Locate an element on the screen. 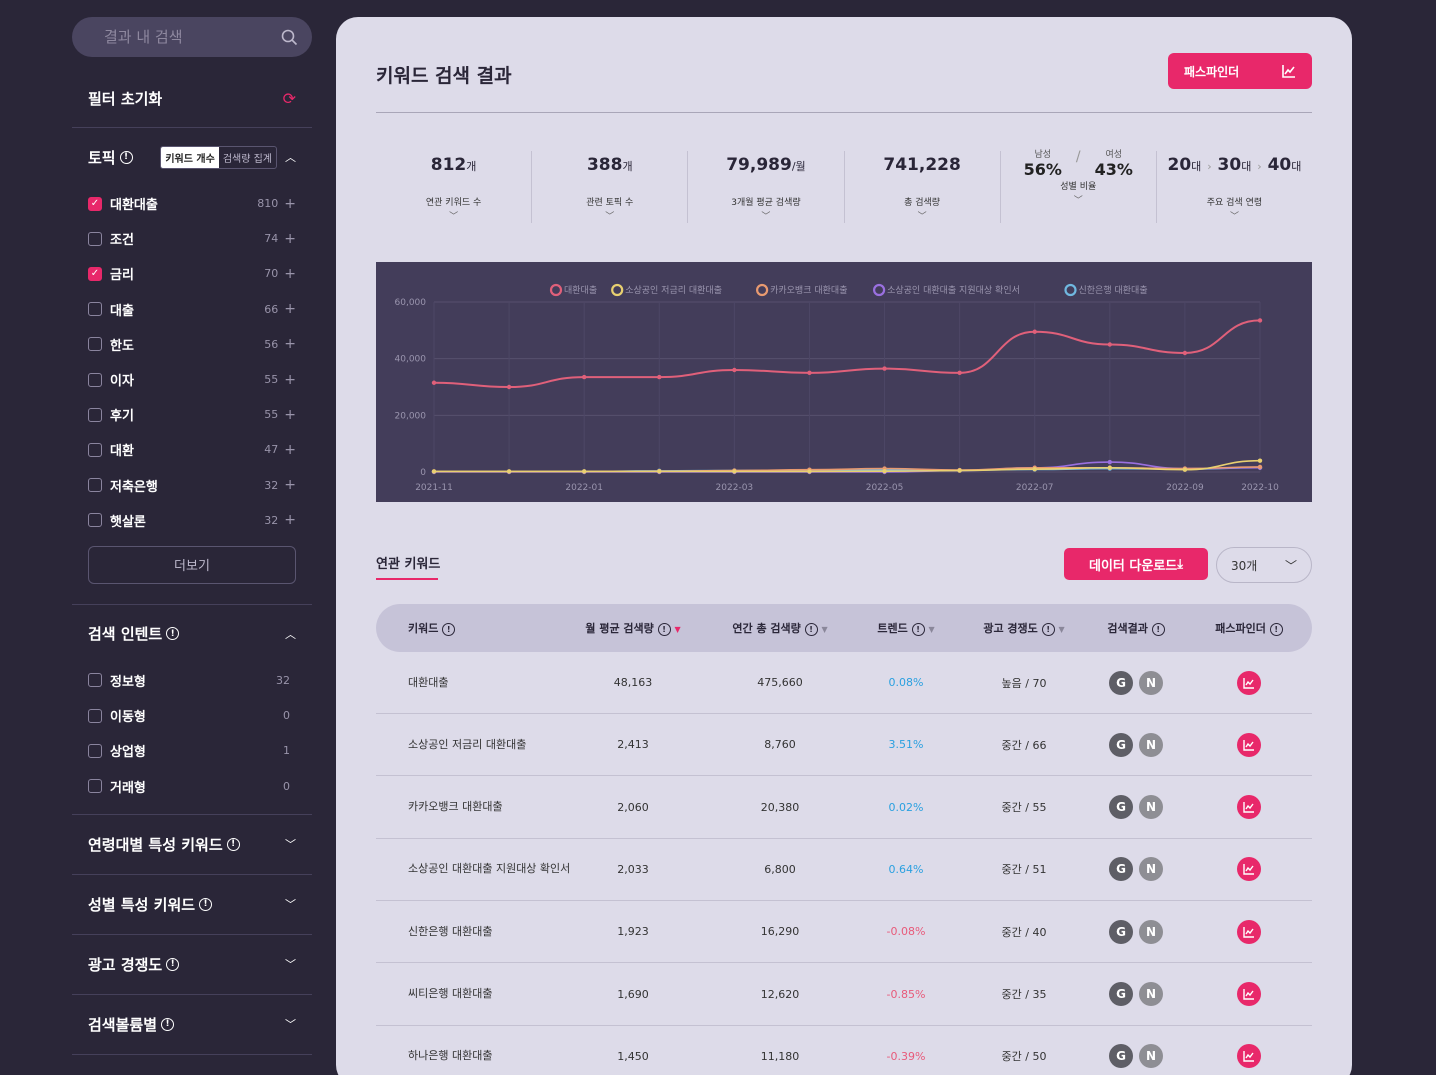  stat-keywords: 812개 연관 키워드 수 ﹀ is located at coordinates (454, 187).